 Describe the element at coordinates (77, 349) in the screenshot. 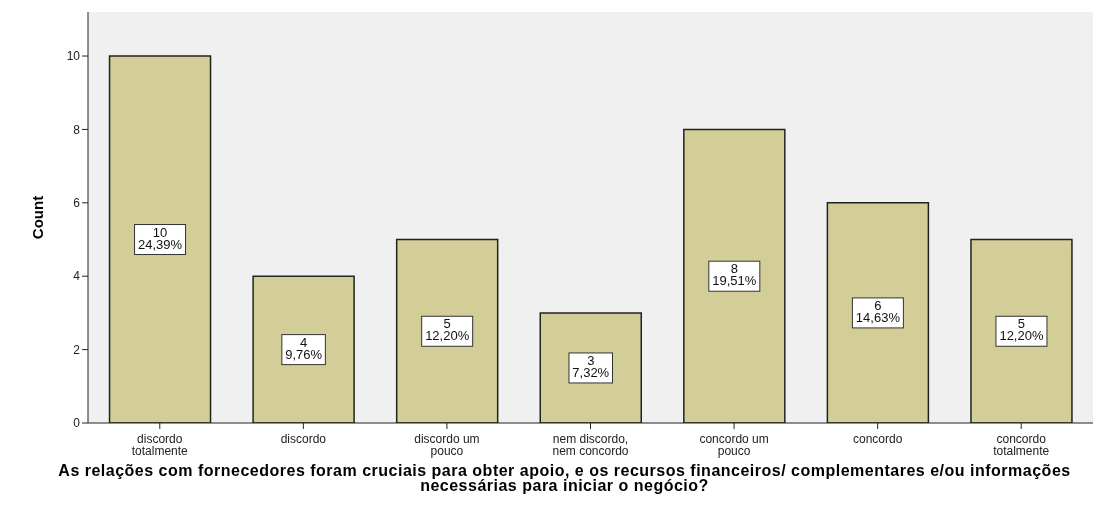

I see `y-tick-label: 2` at that location.